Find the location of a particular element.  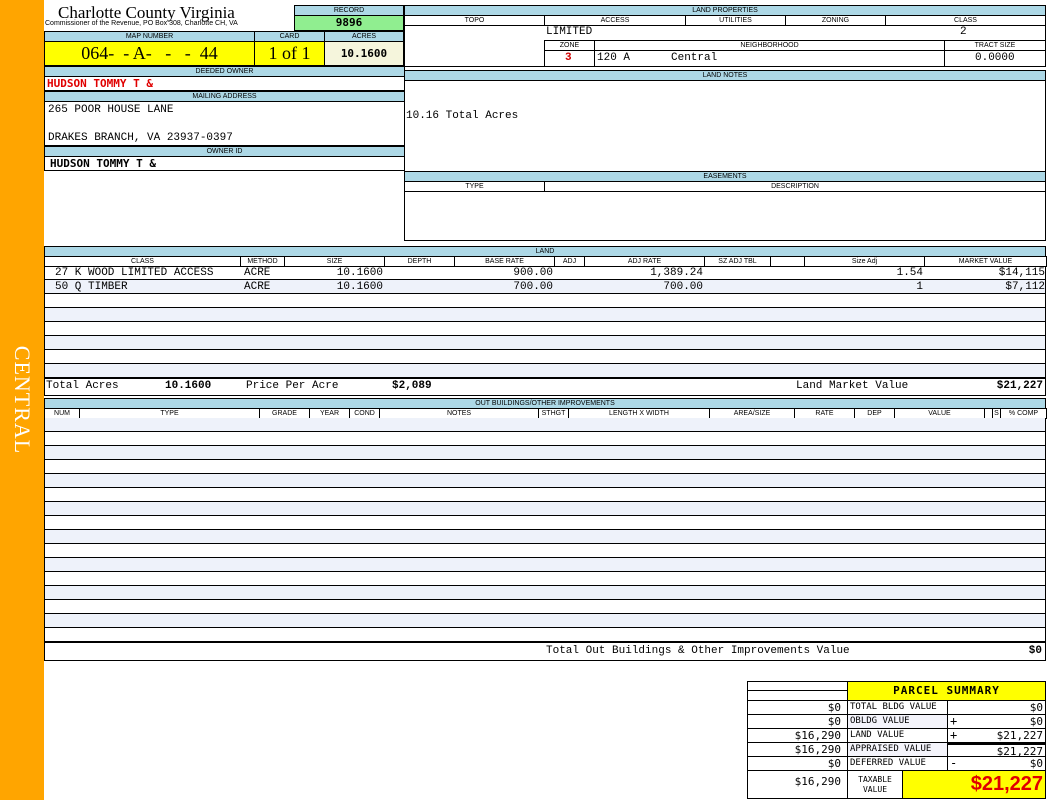

taxable-label: TAXABLE VALUE is located at coordinates (875, 784).